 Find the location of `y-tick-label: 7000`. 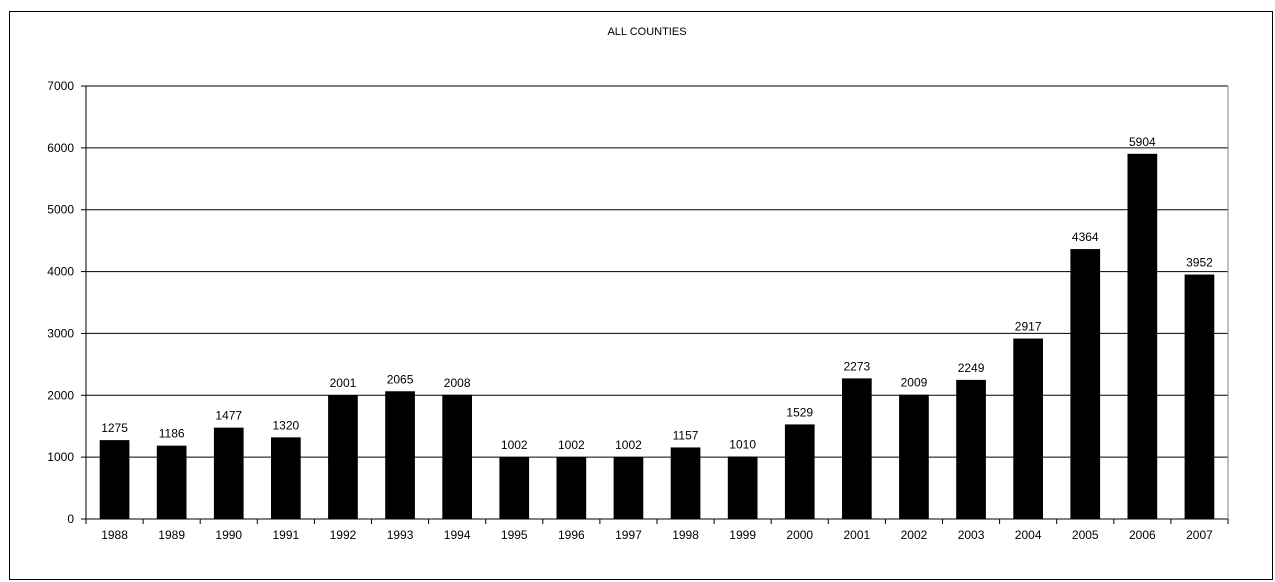

y-tick-label: 7000 is located at coordinates (60, 86).